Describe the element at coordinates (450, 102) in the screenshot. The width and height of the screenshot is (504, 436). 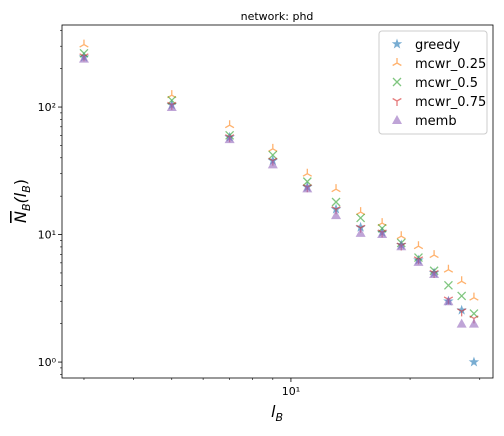
I see `legend-label: mcwr_0.75` at that location.